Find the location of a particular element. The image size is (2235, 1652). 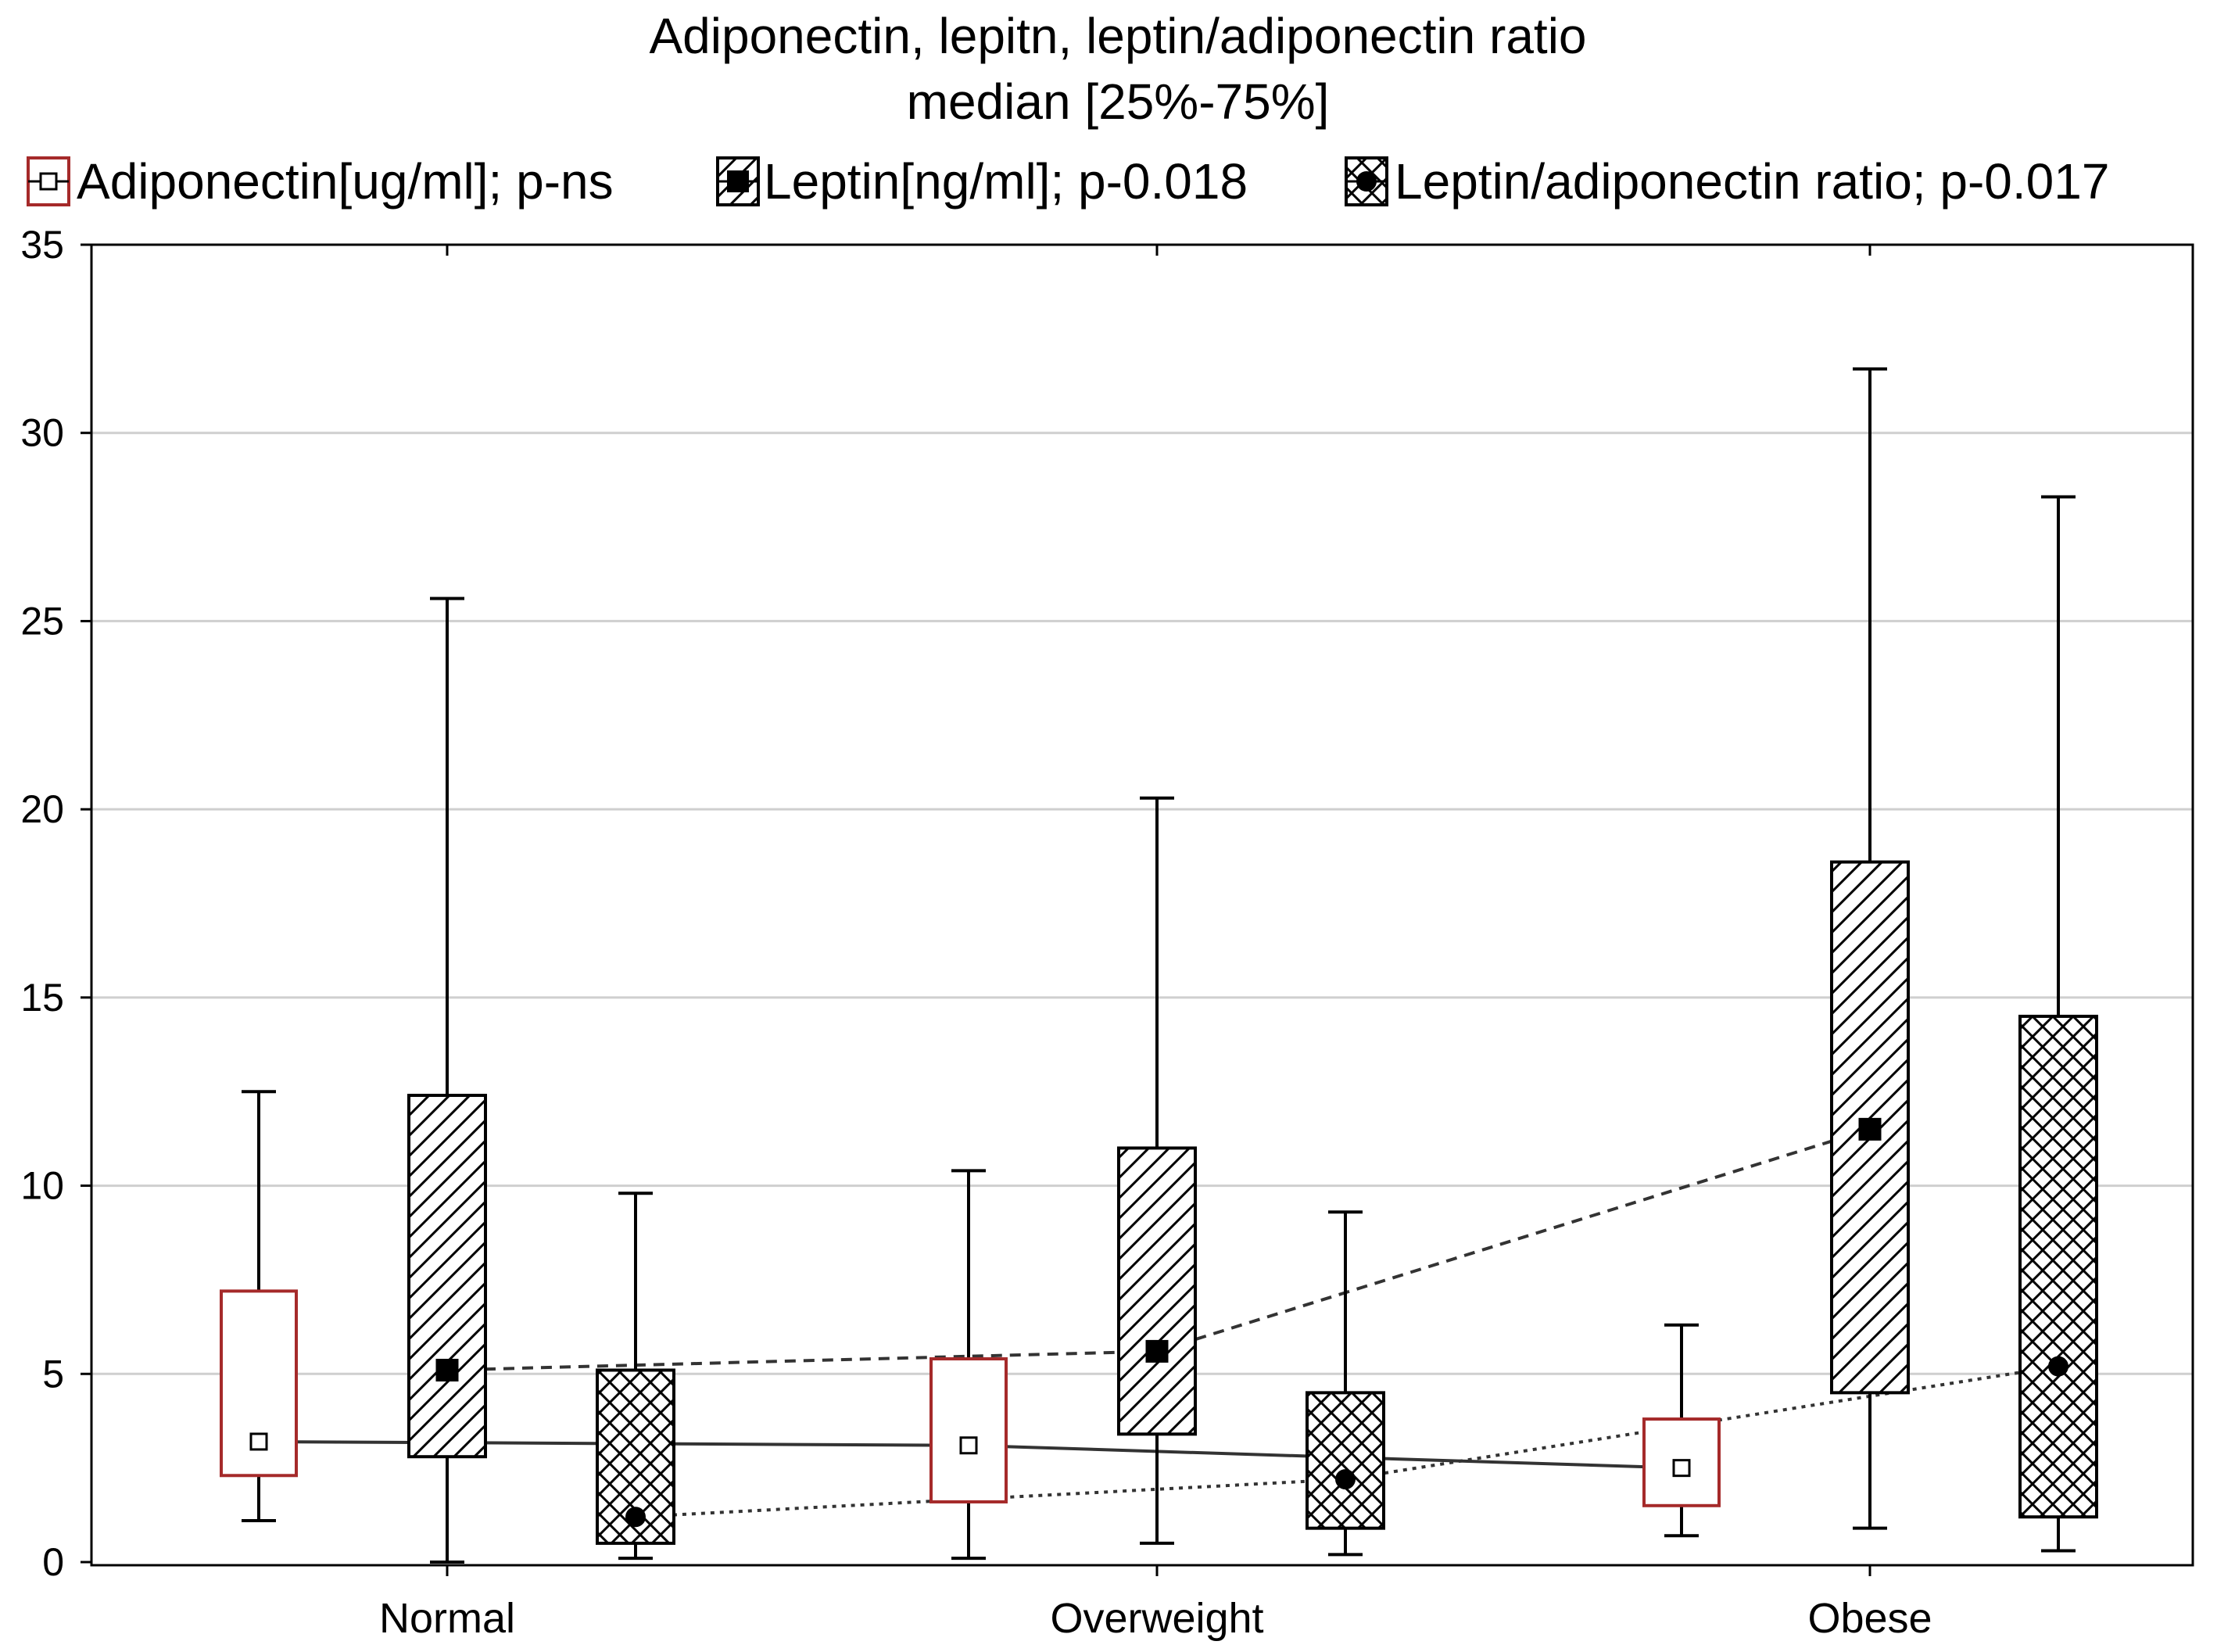

adiponectin-iqr-box is located at coordinates (968, 1430).